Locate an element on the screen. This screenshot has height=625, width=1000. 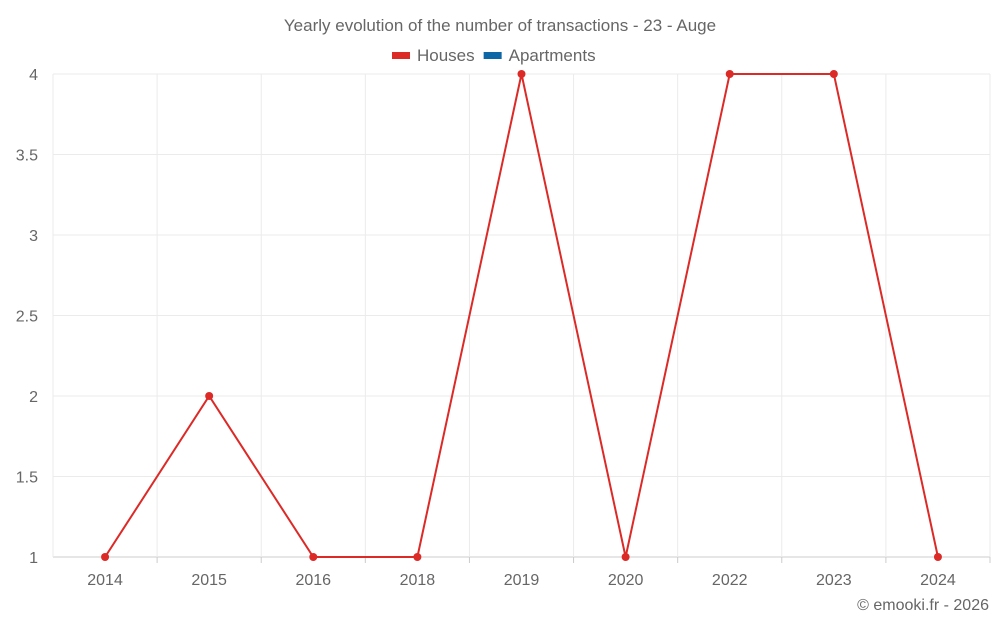
legend-swatch-houses is located at coordinates (401, 55).